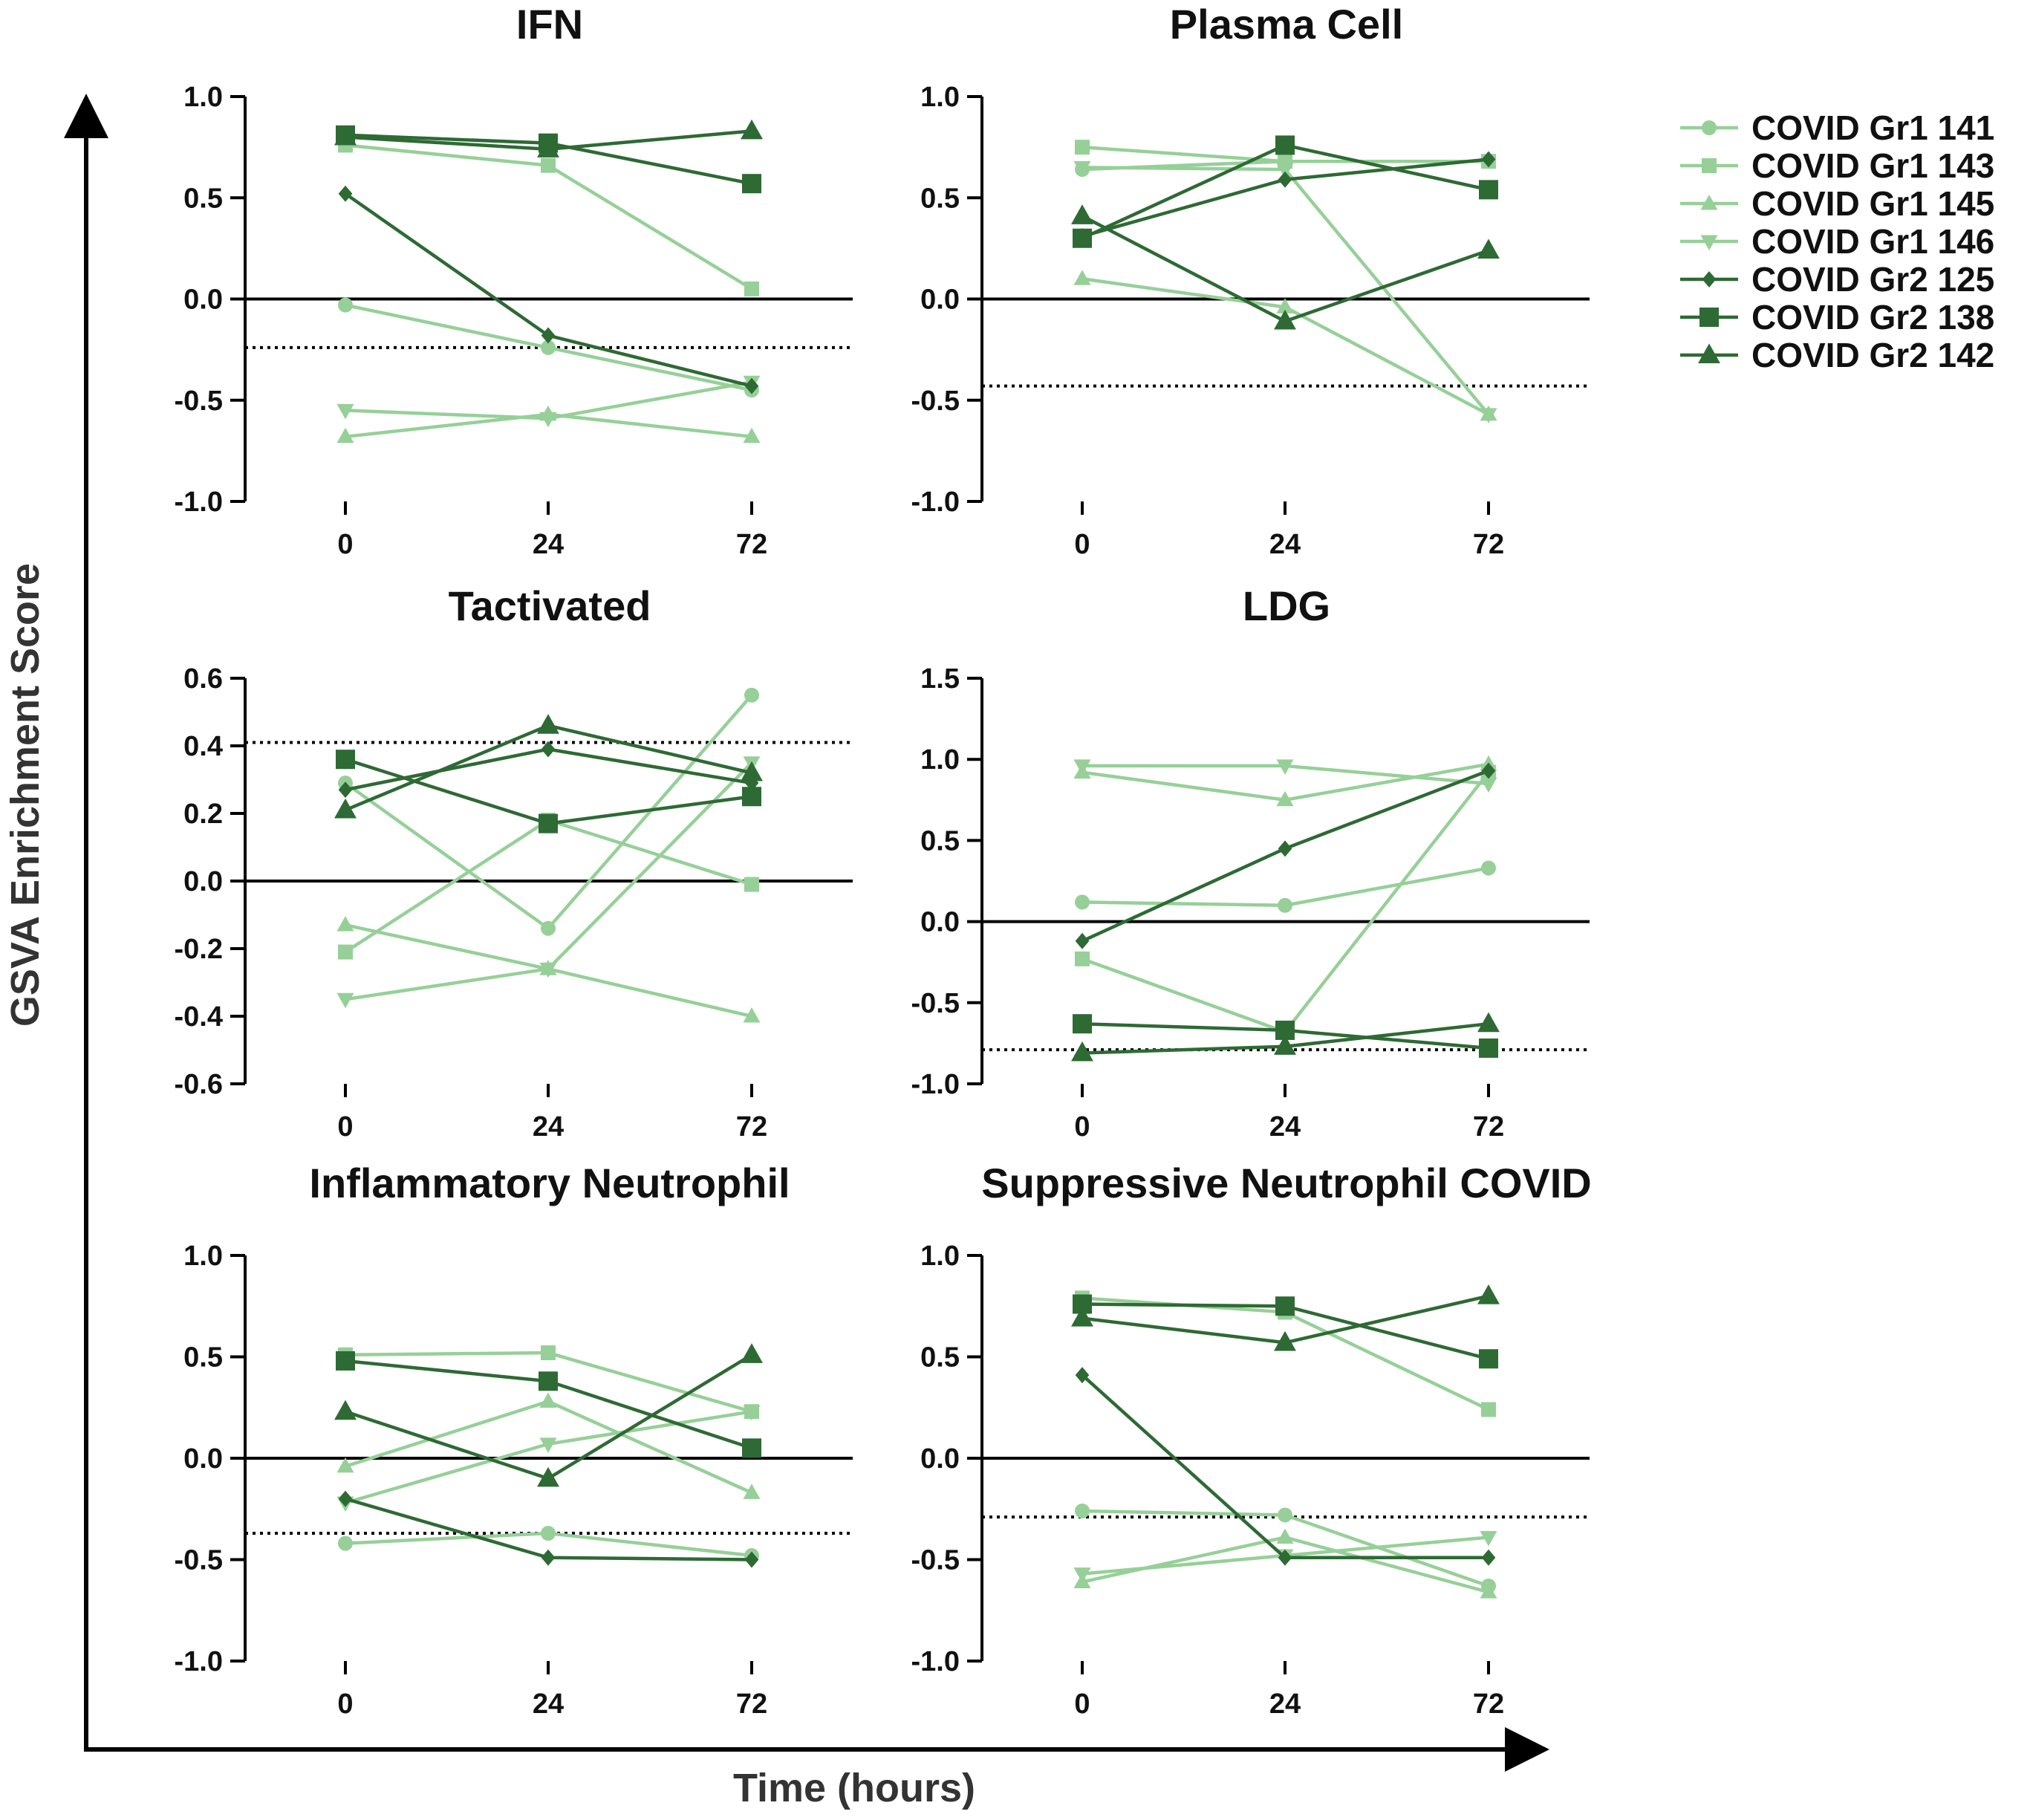 This screenshot has width=2033, height=1820. Describe the element at coordinates (1872, 204) in the screenshot. I see `legend-label-covid-gr1-145: COVID Gr1 145` at that location.